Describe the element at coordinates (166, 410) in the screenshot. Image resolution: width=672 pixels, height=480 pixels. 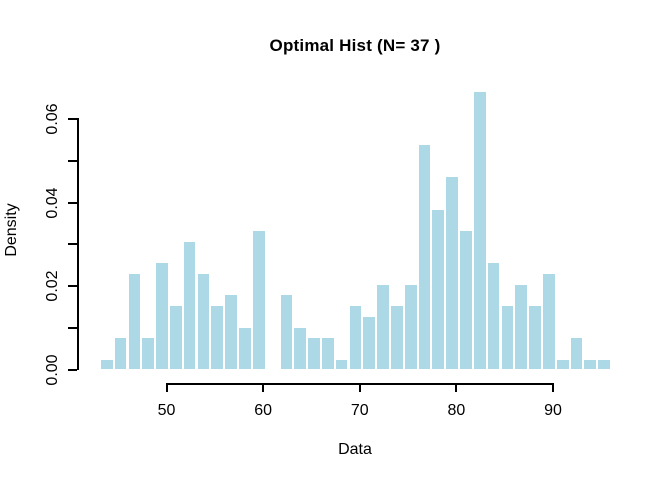
I see `x-axis-tick-label: 50` at that location.